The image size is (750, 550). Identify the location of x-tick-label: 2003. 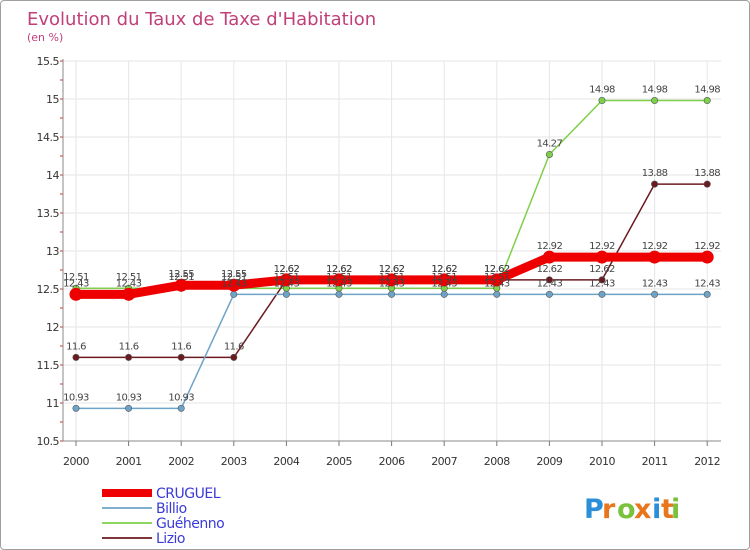
(234, 461).